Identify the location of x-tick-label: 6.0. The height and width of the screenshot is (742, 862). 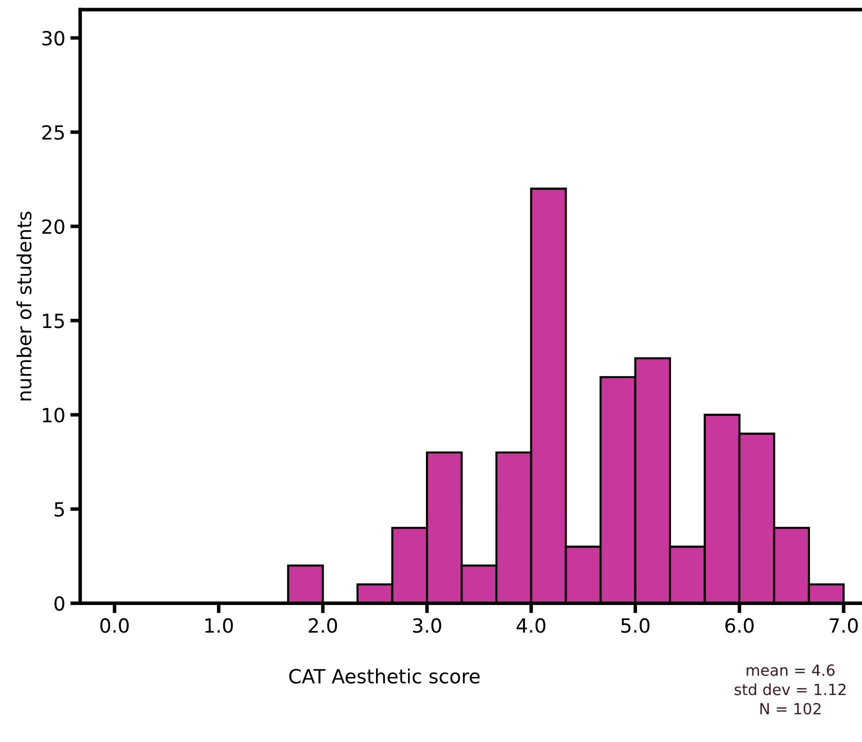
(739, 625).